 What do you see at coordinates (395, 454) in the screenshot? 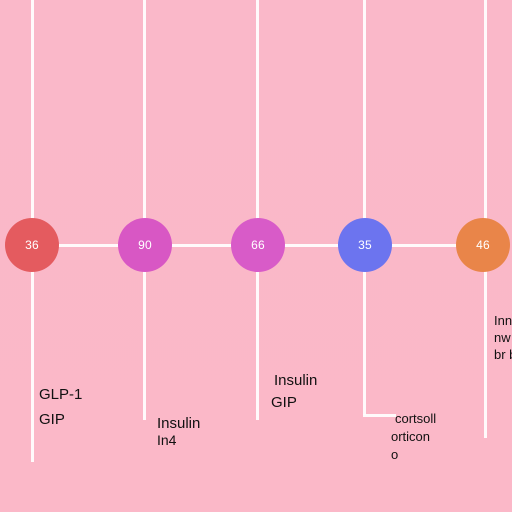
I see `label-o: o` at bounding box center [395, 454].